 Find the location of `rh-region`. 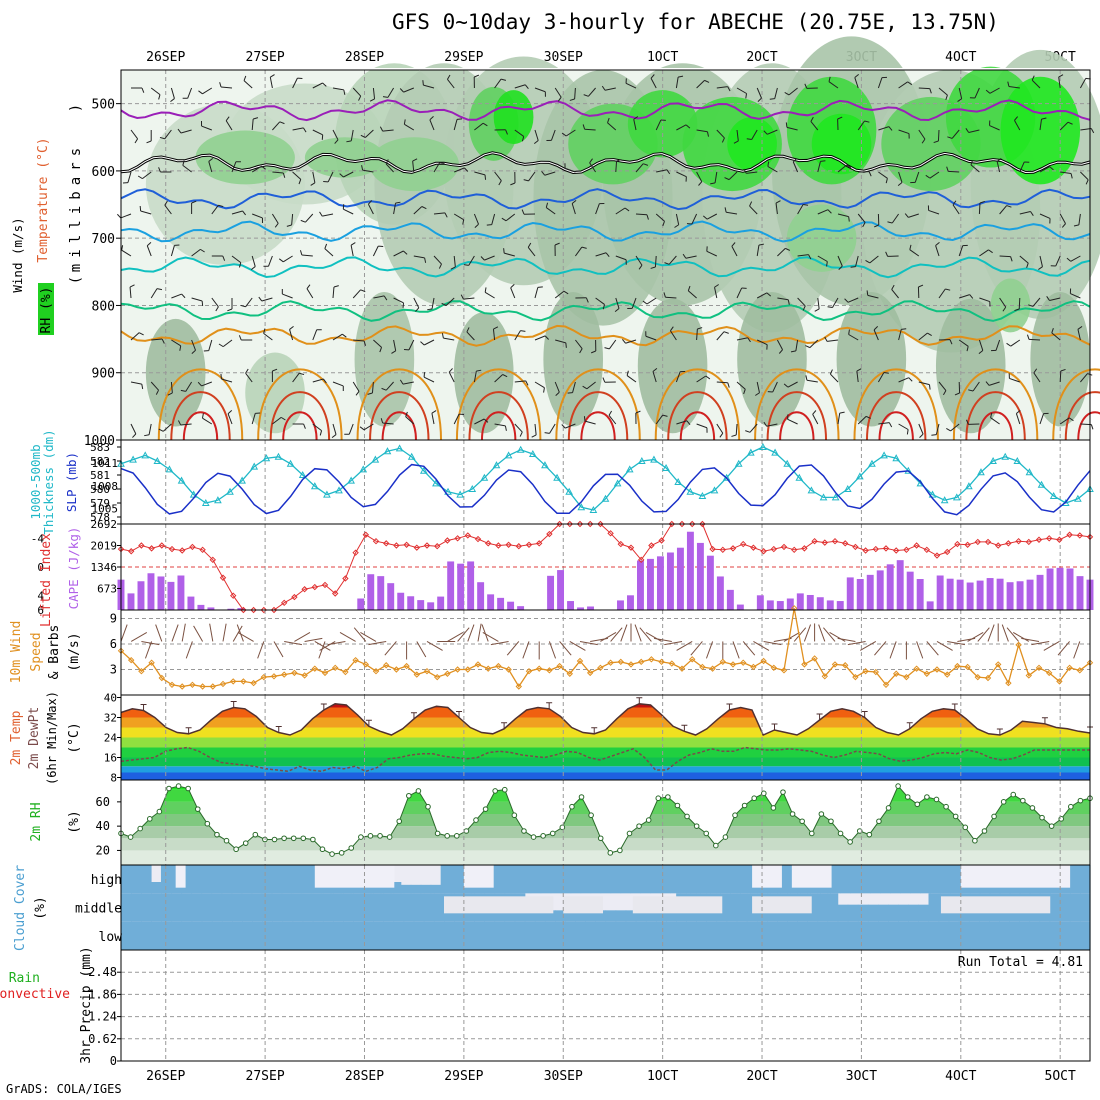

rh-region is located at coordinates (772, 359).